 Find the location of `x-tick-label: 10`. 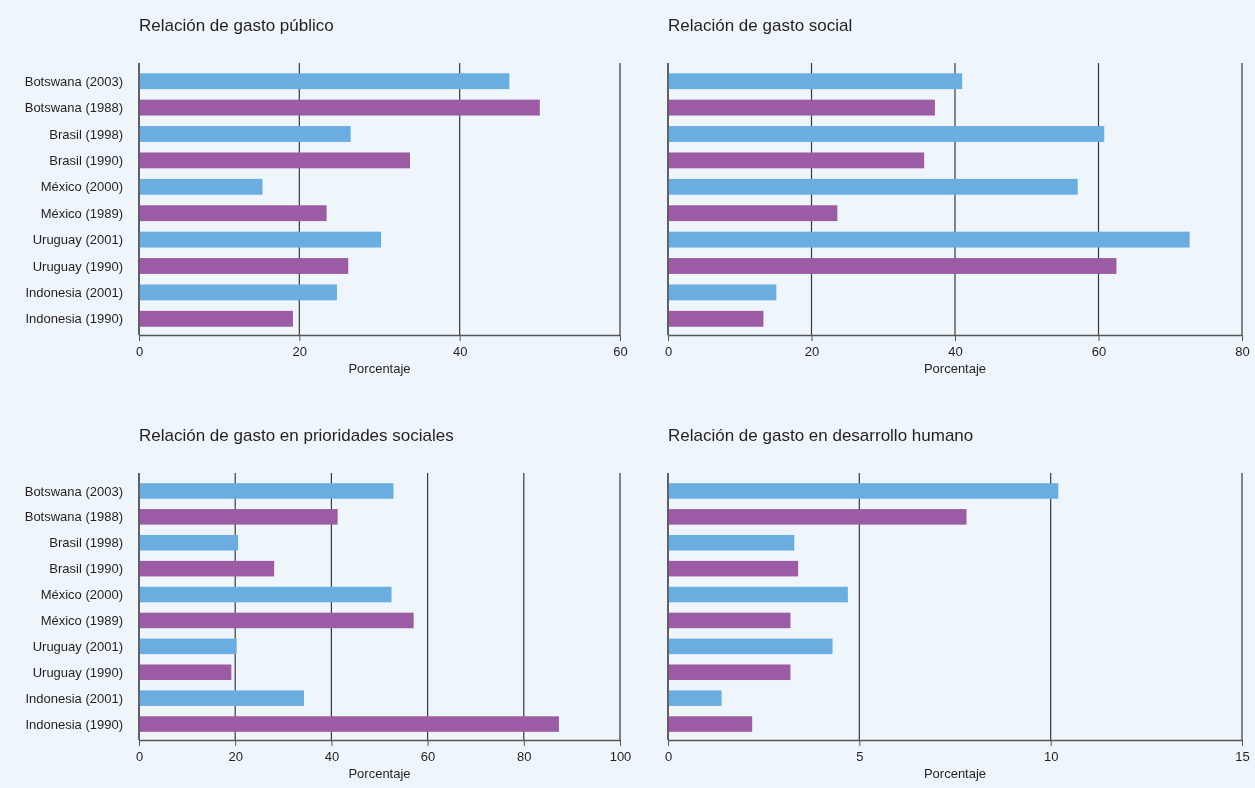

x-tick-label: 10 is located at coordinates (1051, 756).